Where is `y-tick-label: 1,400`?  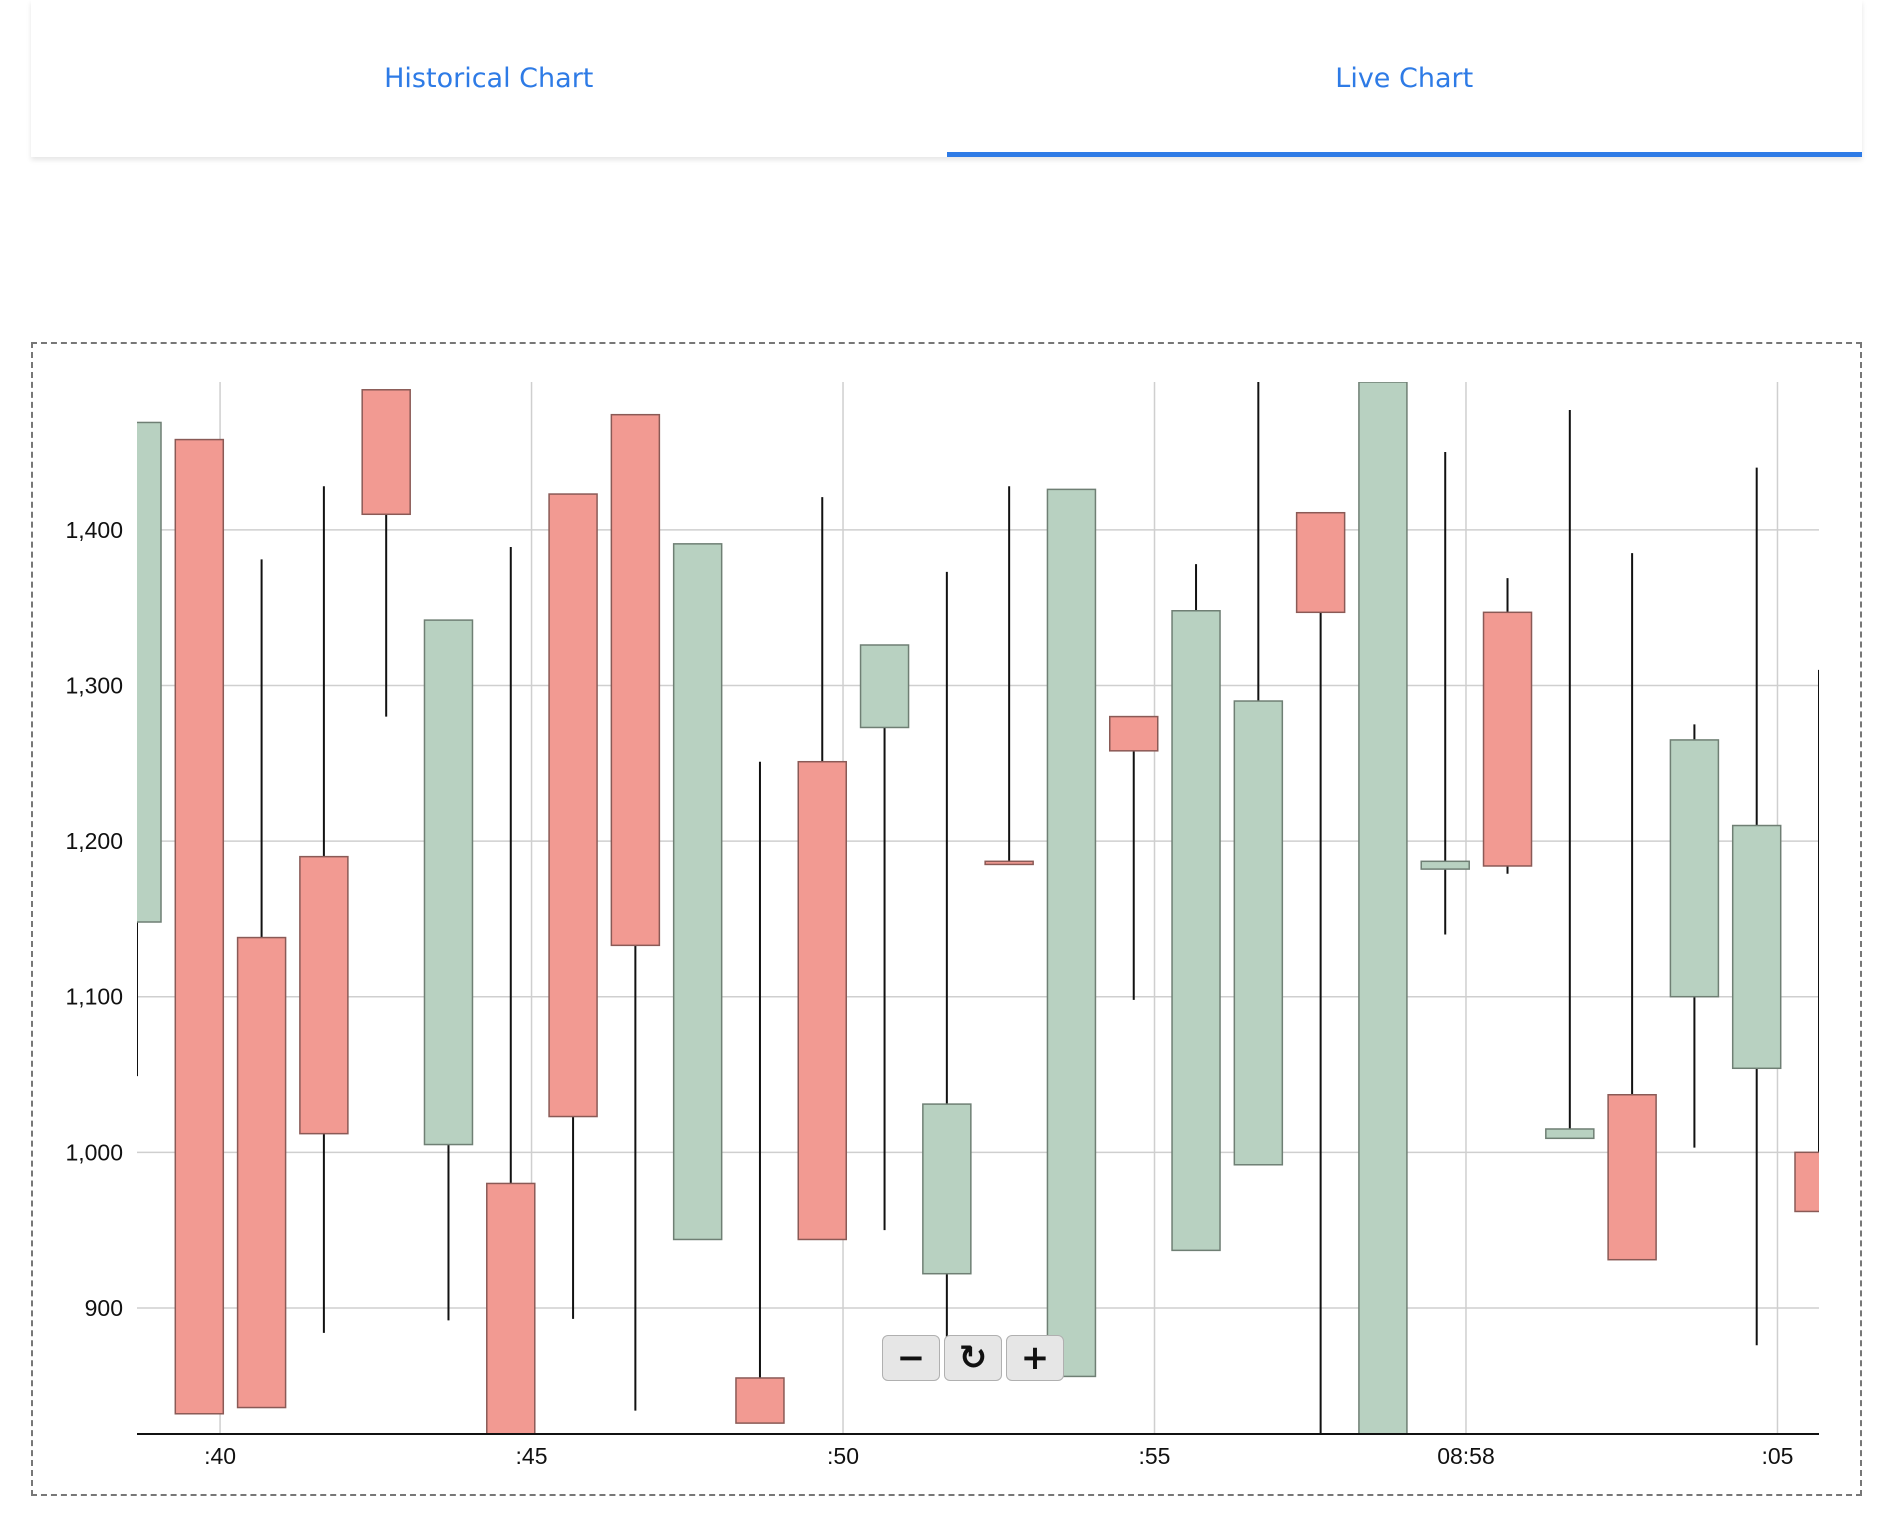
y-tick-label: 1,400 is located at coordinates (94, 530).